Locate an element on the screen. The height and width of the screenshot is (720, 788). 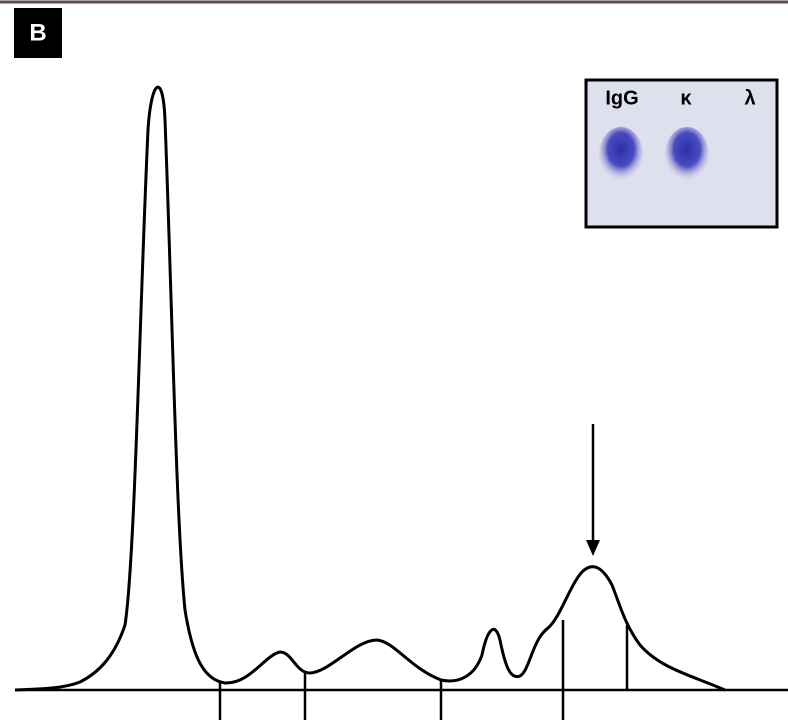
fraction-dividers is located at coordinates (423, 670).